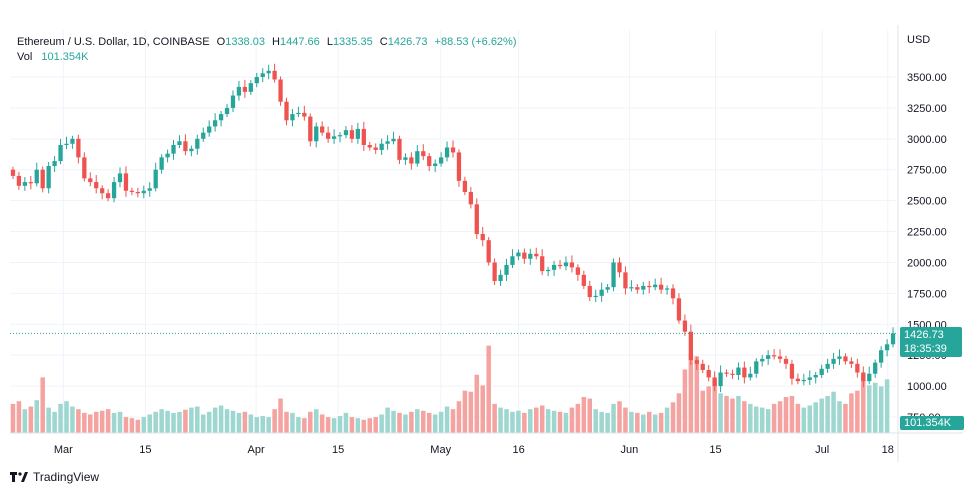 Image resolution: width=979 pixels, height=498 pixels. What do you see at coordinates (63, 450) in the screenshot?
I see `time-tick-label: Mar` at bounding box center [63, 450].